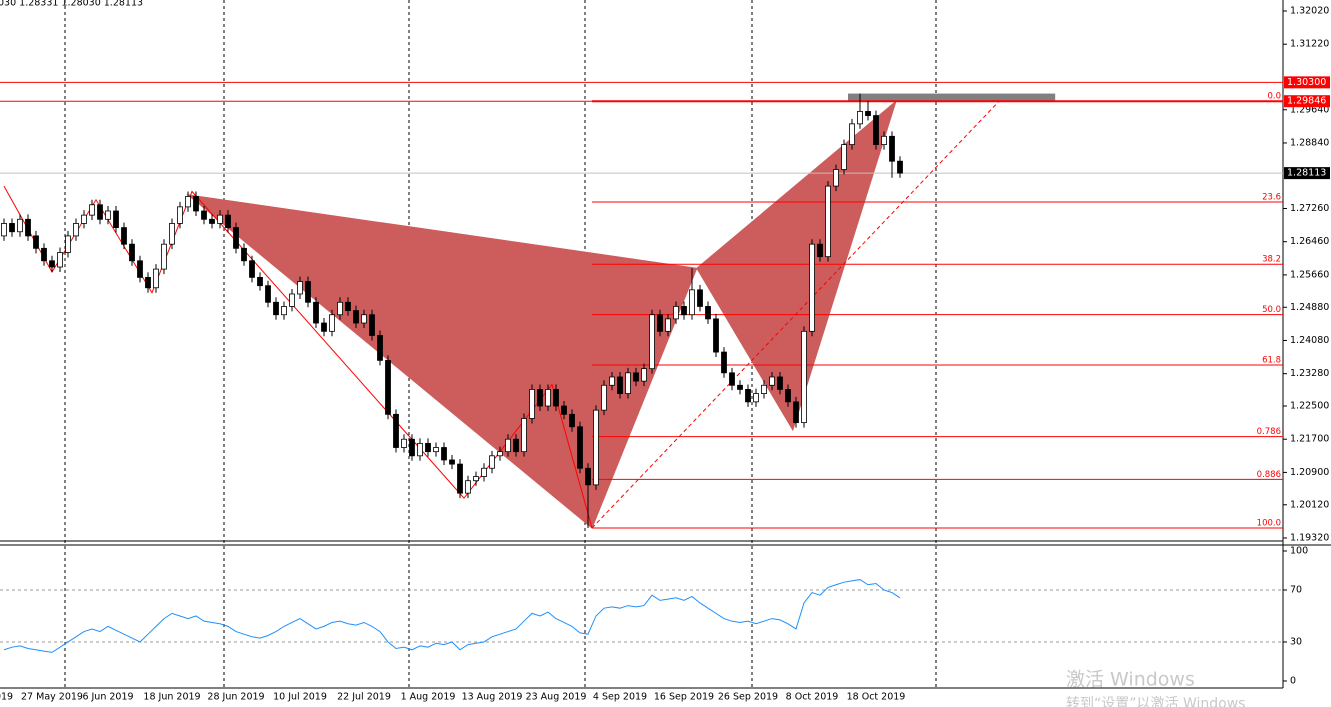 The width and height of the screenshot is (1331, 707). Describe the element at coordinates (107, 697) in the screenshot. I see `x-tick-label: 6 Jun 2019` at that location.